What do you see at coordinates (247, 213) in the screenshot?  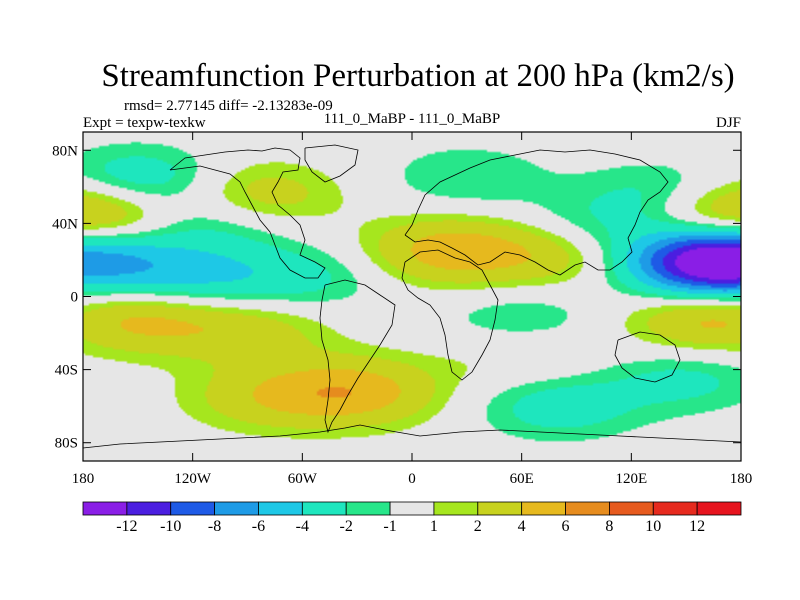 I see `coastline-north-america` at bounding box center [247, 213].